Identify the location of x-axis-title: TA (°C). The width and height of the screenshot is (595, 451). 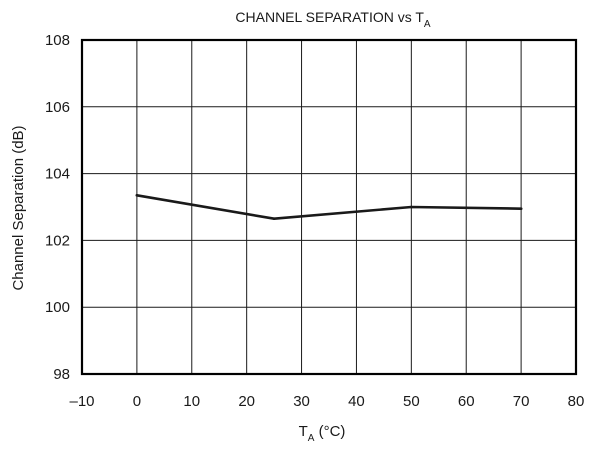
(322, 433).